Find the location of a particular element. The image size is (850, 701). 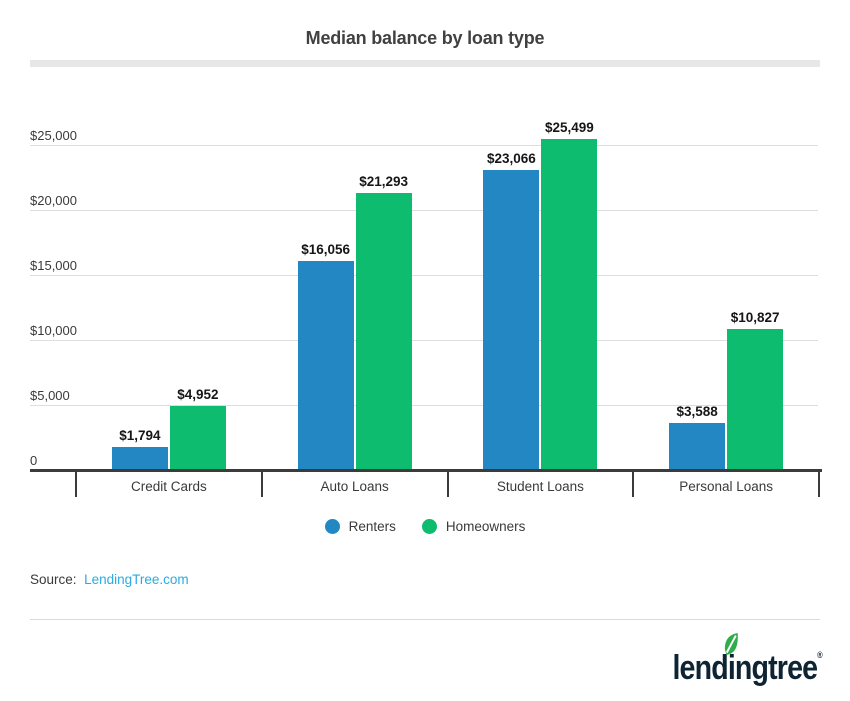

source-line: Source: LendingTree.com is located at coordinates (109, 579).